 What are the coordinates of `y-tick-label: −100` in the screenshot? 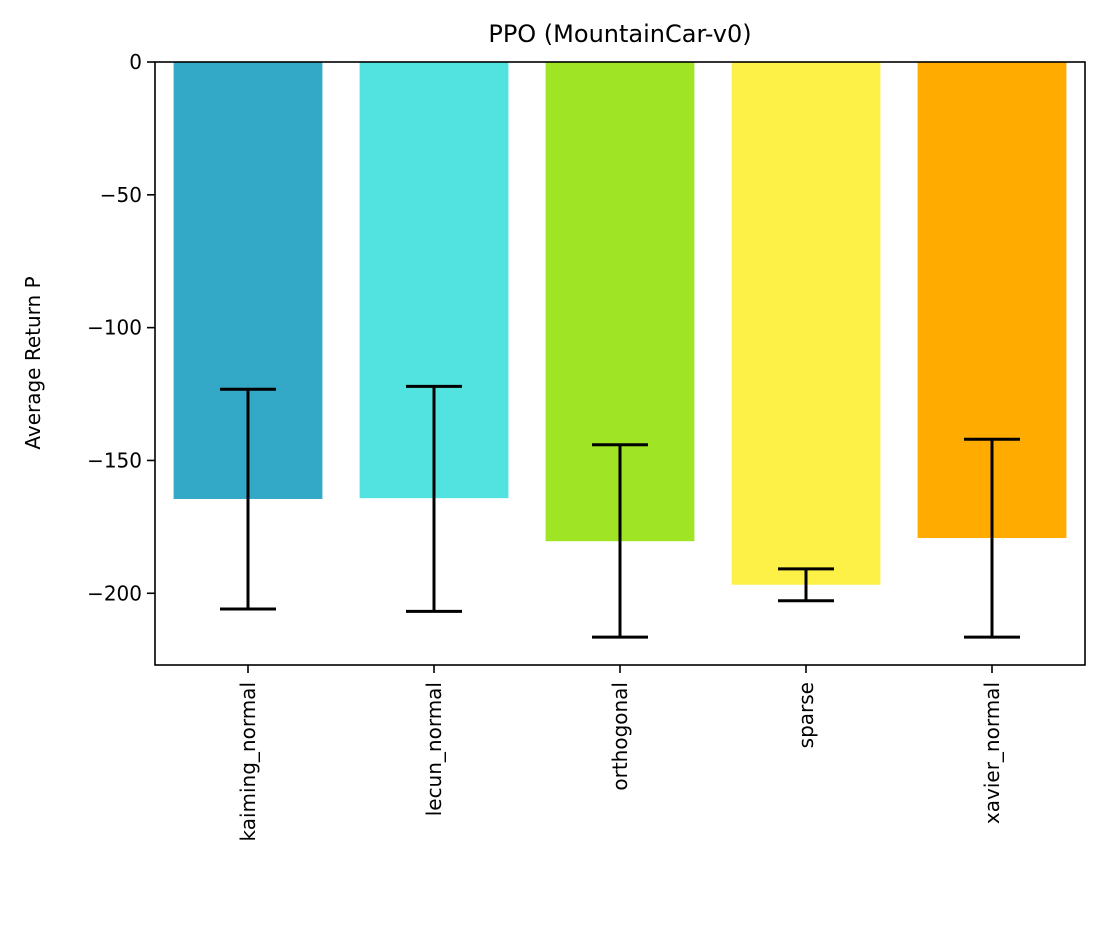 It's located at (114, 328).